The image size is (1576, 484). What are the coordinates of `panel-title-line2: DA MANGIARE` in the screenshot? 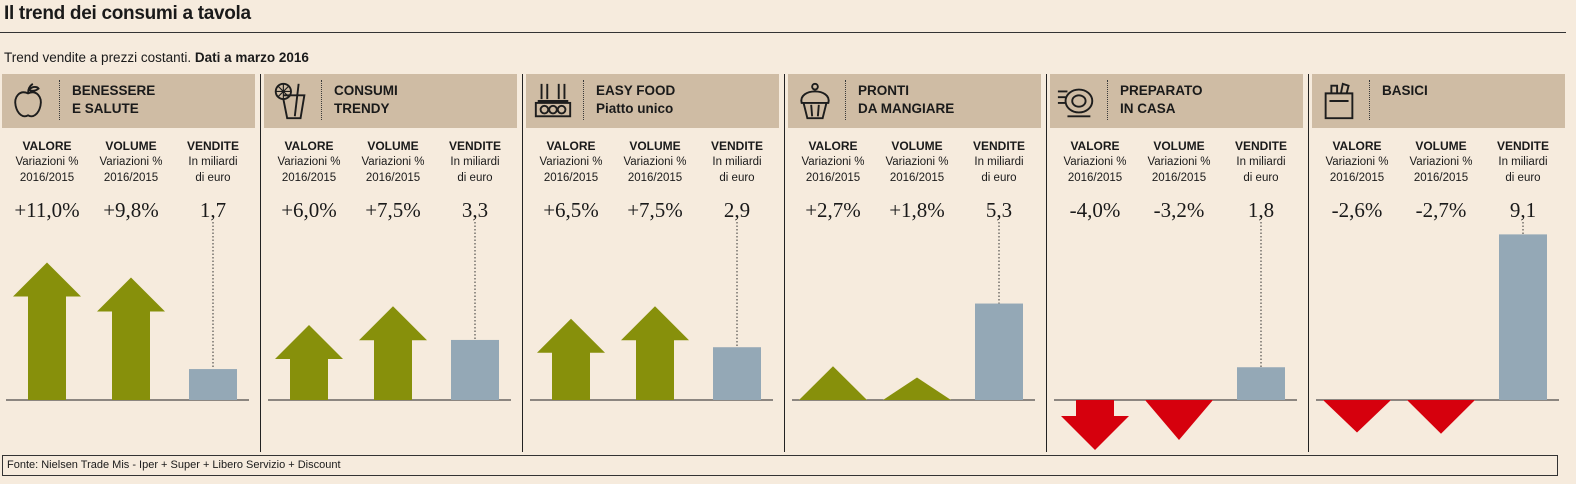 It's located at (906, 108).